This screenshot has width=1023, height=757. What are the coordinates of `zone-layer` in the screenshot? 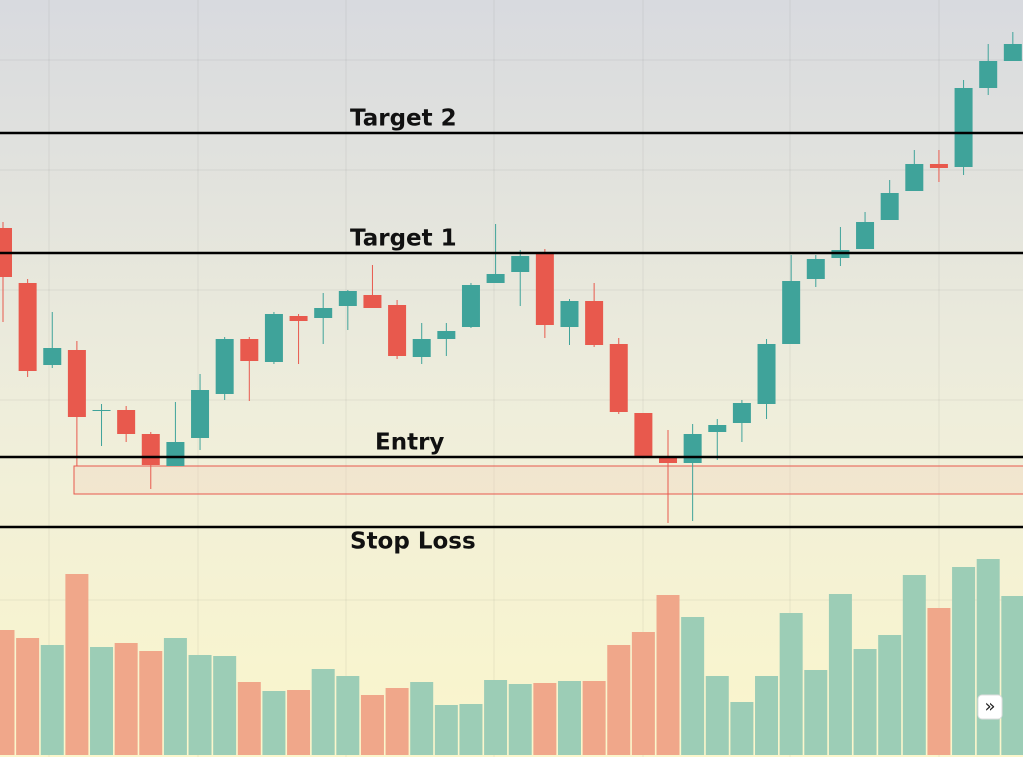 It's located at (548, 480).